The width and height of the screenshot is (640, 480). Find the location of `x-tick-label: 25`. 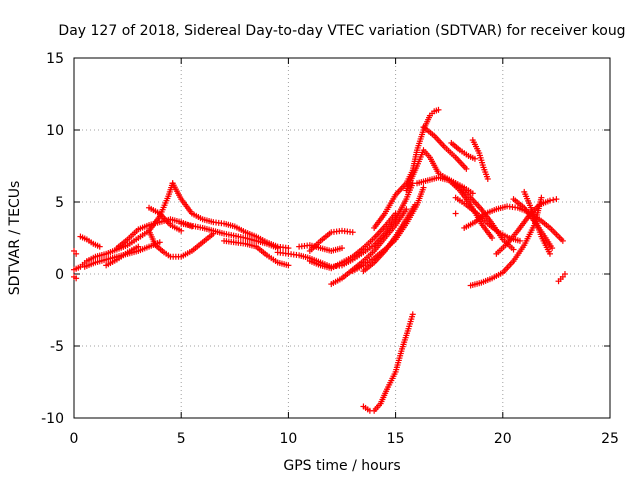

x-tick-label: 25 is located at coordinates (610, 439).